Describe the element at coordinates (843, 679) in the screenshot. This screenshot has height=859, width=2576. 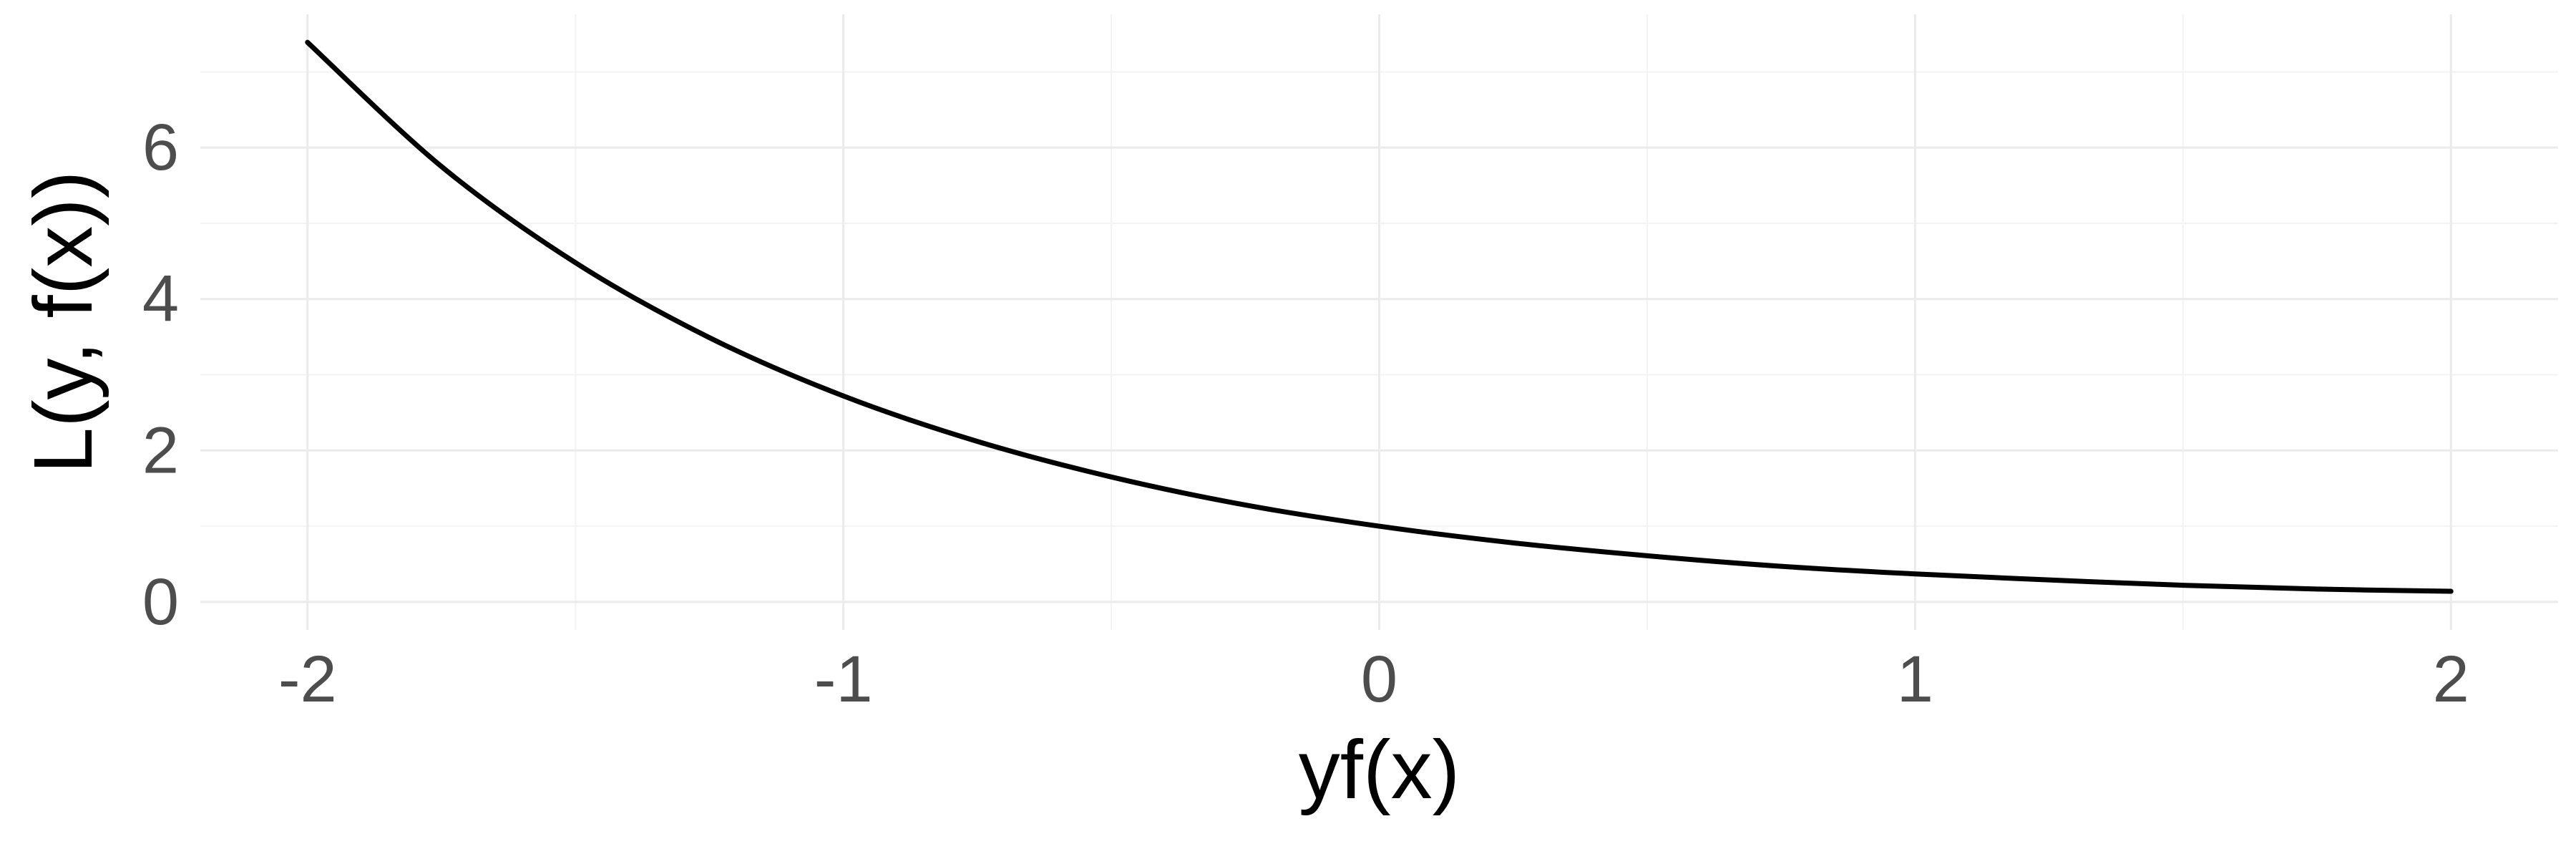
I see `x-tick-label: -1` at that location.